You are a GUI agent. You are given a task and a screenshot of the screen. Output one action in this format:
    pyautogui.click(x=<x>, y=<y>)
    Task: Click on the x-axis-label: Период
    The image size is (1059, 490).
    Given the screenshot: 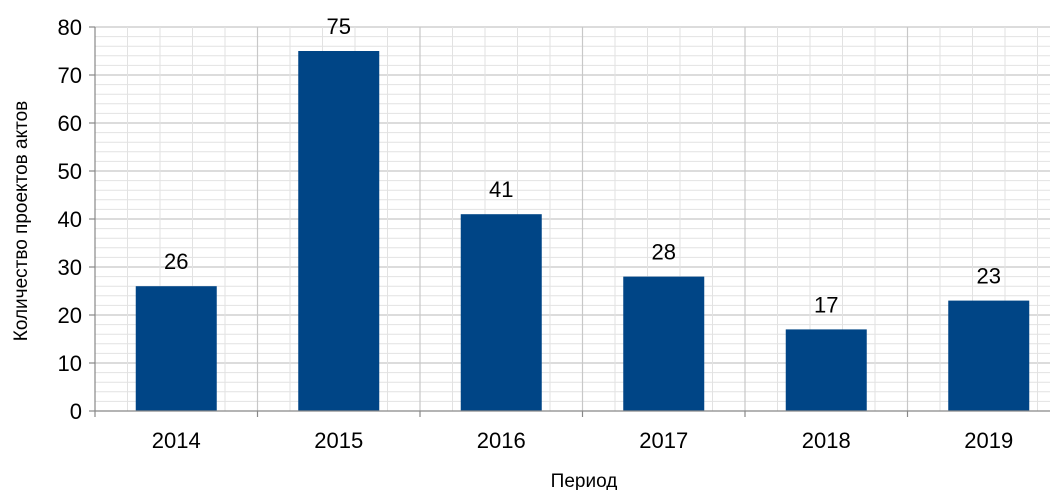 What is the action you would take?
    pyautogui.click(x=584, y=480)
    